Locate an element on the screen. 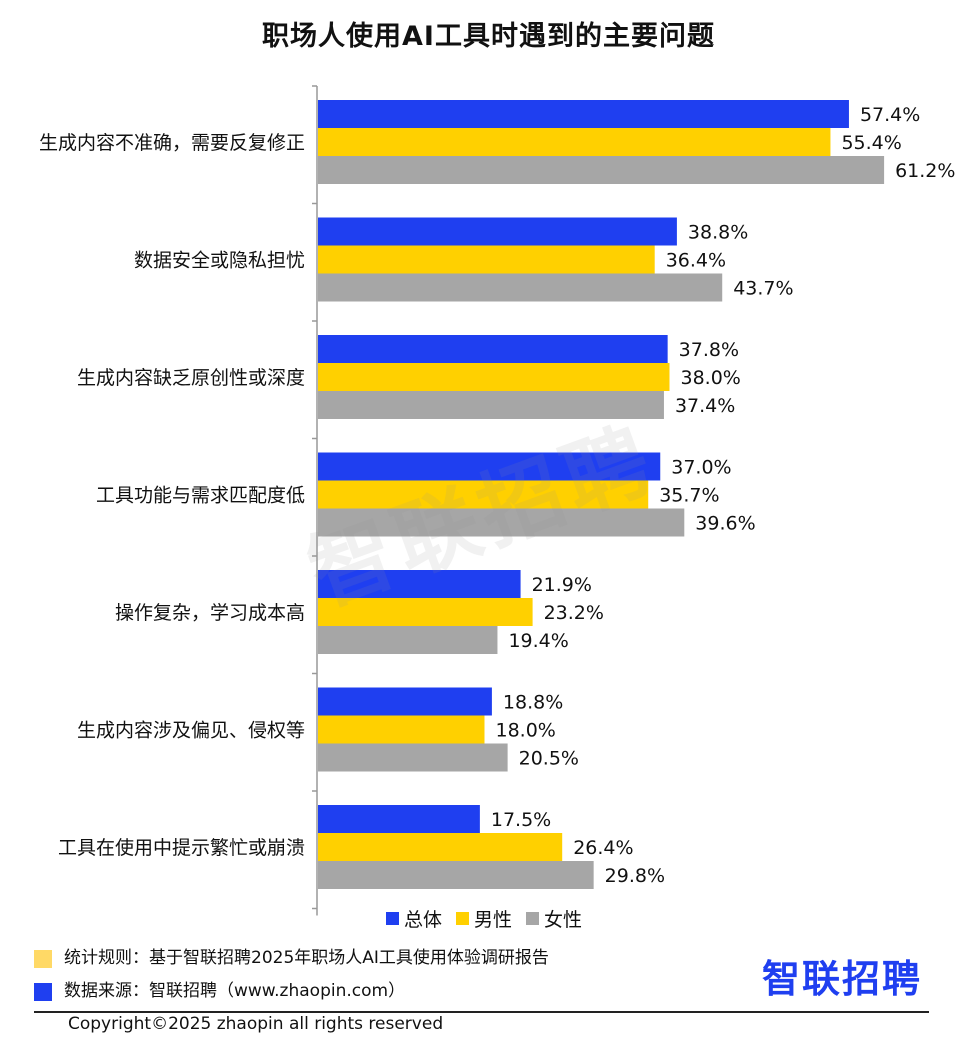  note-statistics-rule: 统计规则：基于智联招聘2025年职场人AI工具使用体验调研报告 is located at coordinates (291, 958).